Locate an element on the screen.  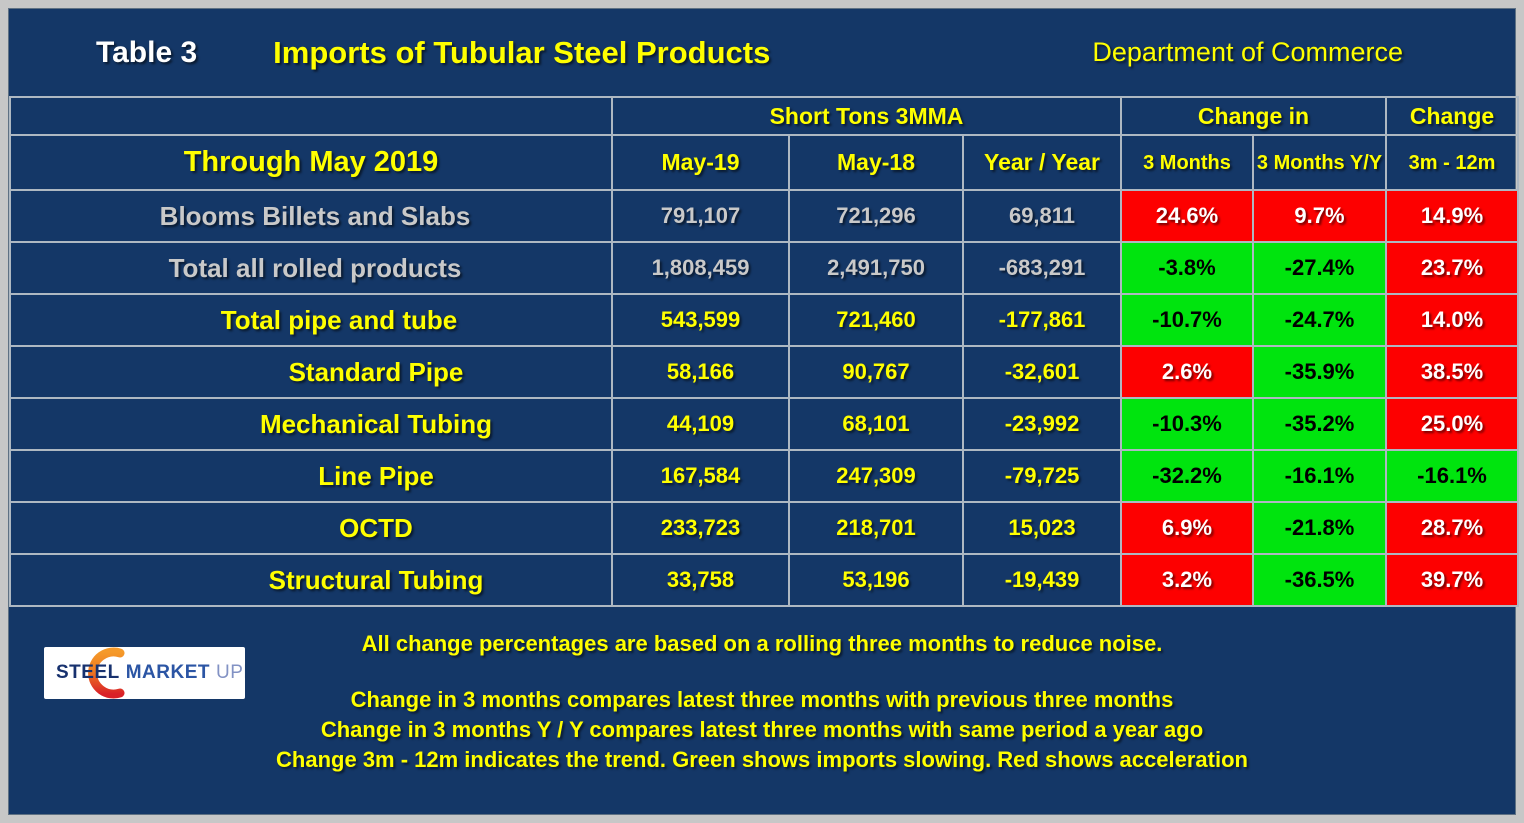
logo-text: STEEL MARKET UPDATE is located at coordinates (144, 673).